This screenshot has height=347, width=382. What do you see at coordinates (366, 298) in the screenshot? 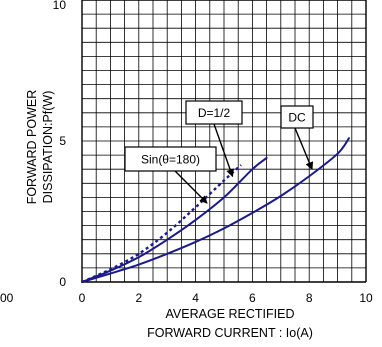
I see `x-tick-label: 10` at bounding box center [366, 298].